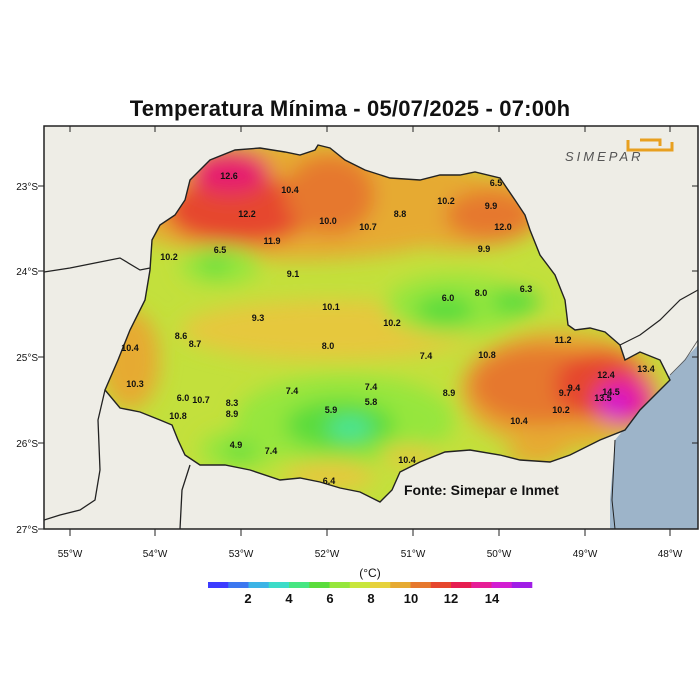 The width and height of the screenshot is (700, 700). Describe the element at coordinates (451, 598) in the screenshot. I see `colorbar-tick: 12` at that location.